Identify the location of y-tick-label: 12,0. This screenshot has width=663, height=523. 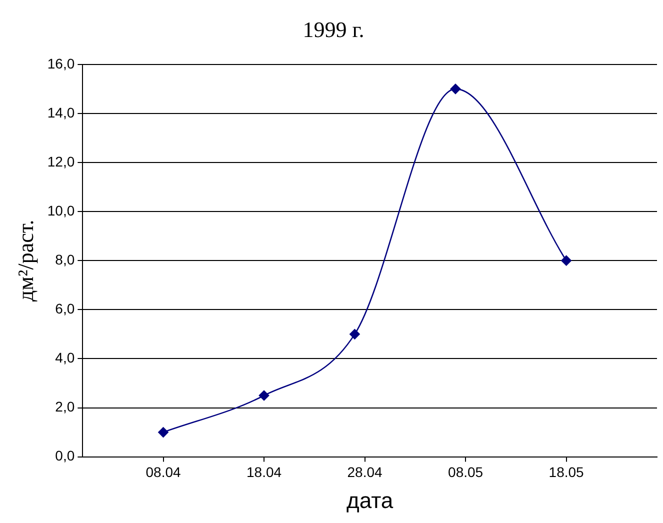
(61, 161).